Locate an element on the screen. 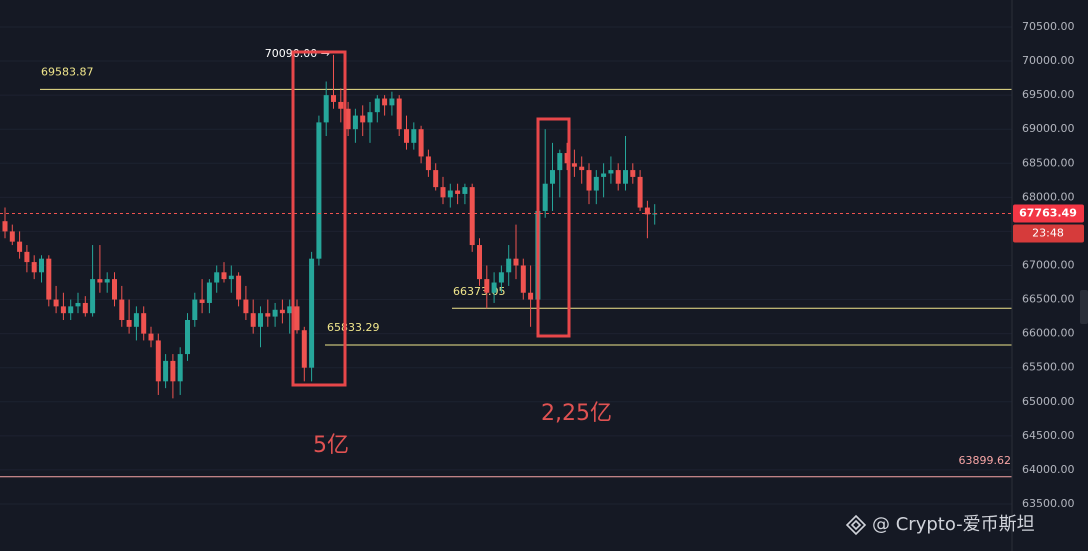  annotation: 5亿 is located at coordinates (331, 445).